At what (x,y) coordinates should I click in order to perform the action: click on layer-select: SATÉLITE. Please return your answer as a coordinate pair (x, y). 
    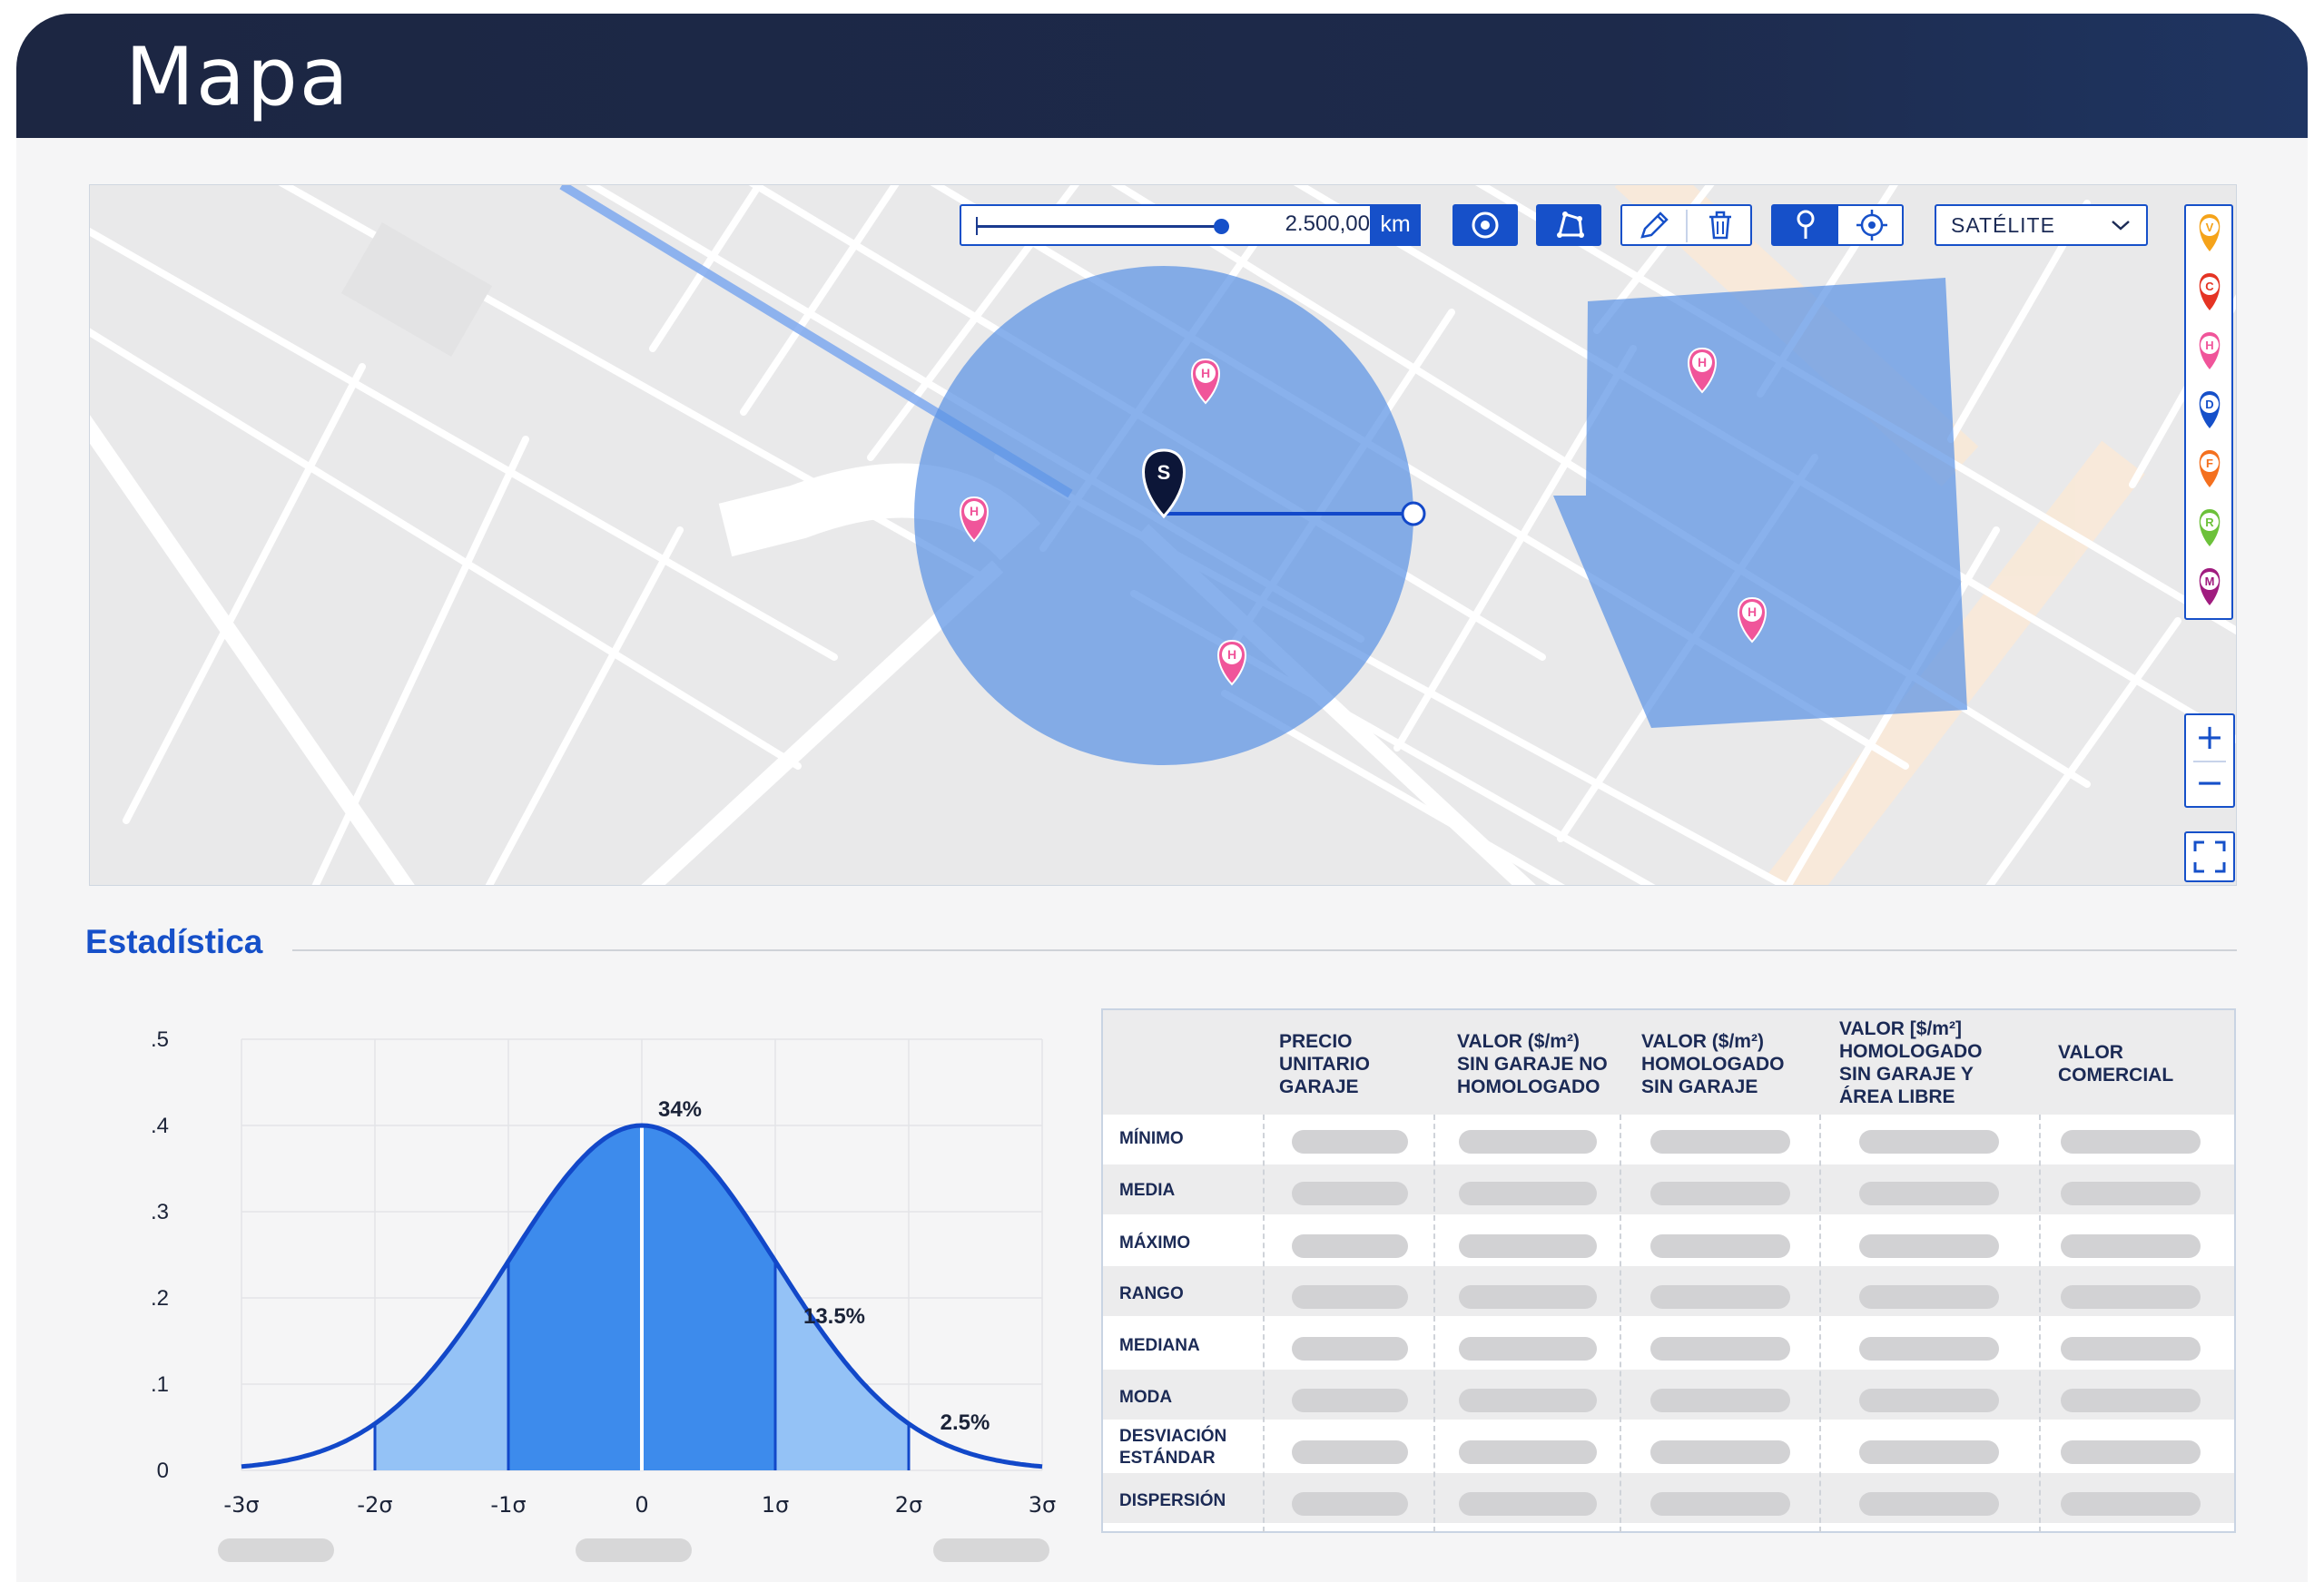
    Looking at the image, I should click on (2041, 225).